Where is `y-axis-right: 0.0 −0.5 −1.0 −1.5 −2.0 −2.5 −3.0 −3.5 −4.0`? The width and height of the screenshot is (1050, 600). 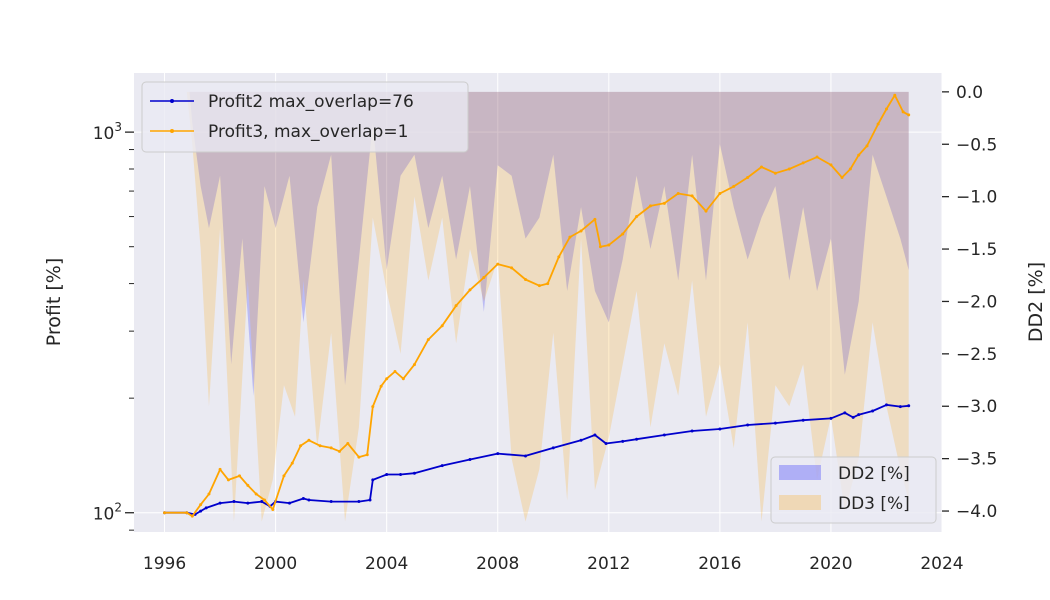
y-axis-right: 0.0 −0.5 −1.0 −1.5 −2.0 −2.5 −3.0 −3.5 −4.0 is located at coordinates (969, 302).